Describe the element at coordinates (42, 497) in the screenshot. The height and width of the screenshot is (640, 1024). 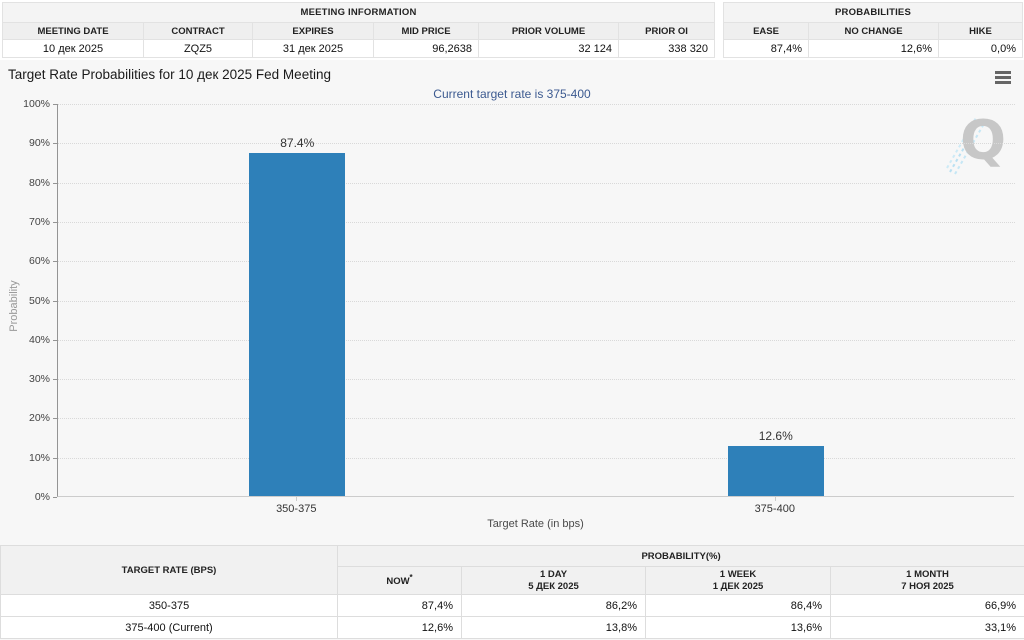
I see `y-axis-tick-label: 0%` at that location.